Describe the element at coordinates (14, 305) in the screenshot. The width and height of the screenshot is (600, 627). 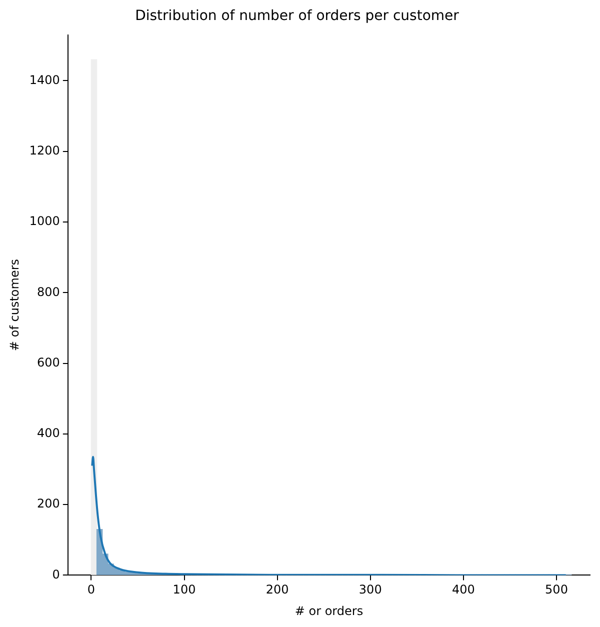
I see `y-axis-title: # of customers` at that location.